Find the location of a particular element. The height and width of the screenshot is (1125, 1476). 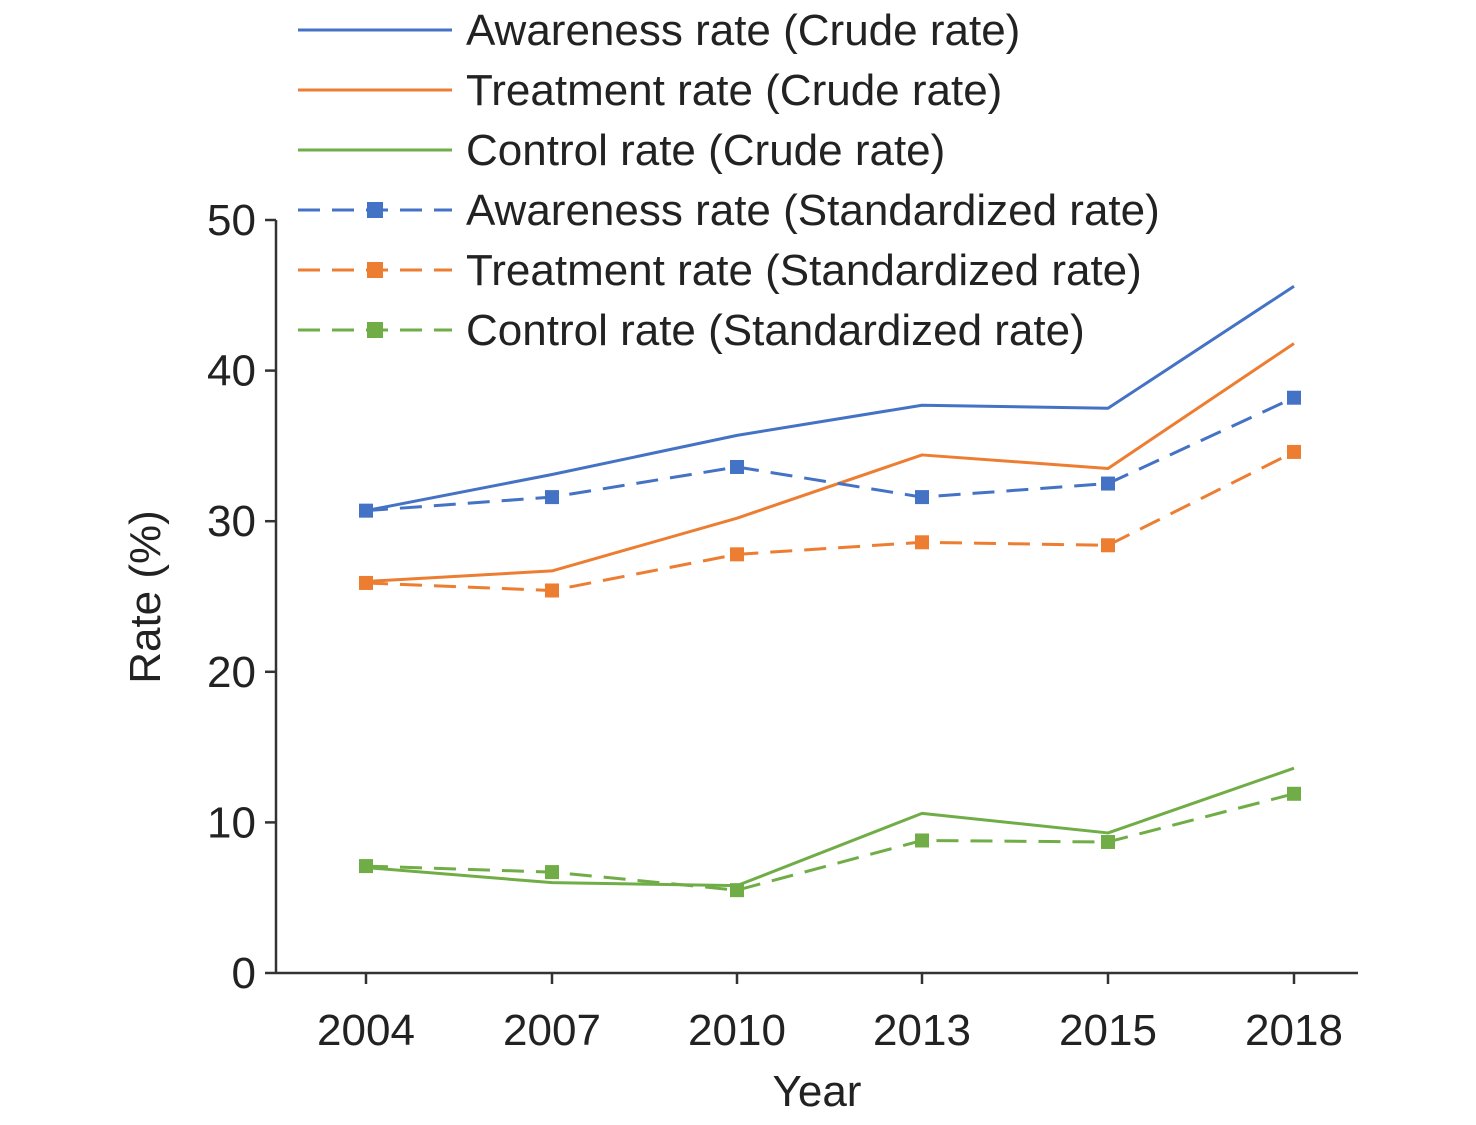

series-1-line is located at coordinates (830, 399).